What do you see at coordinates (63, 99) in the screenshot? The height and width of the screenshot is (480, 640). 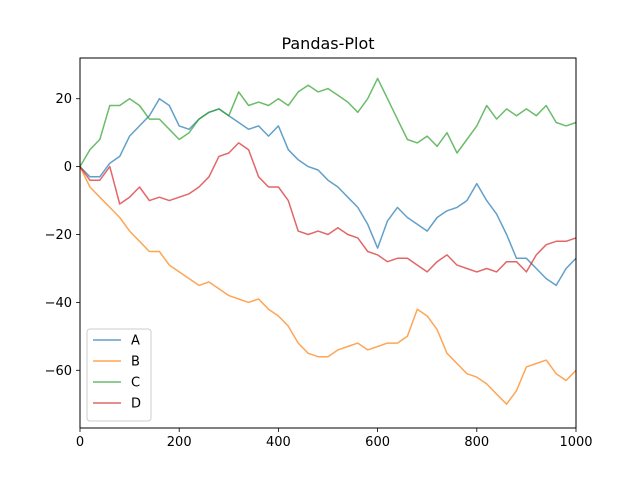 I see `y-tick-label: 20` at bounding box center [63, 99].